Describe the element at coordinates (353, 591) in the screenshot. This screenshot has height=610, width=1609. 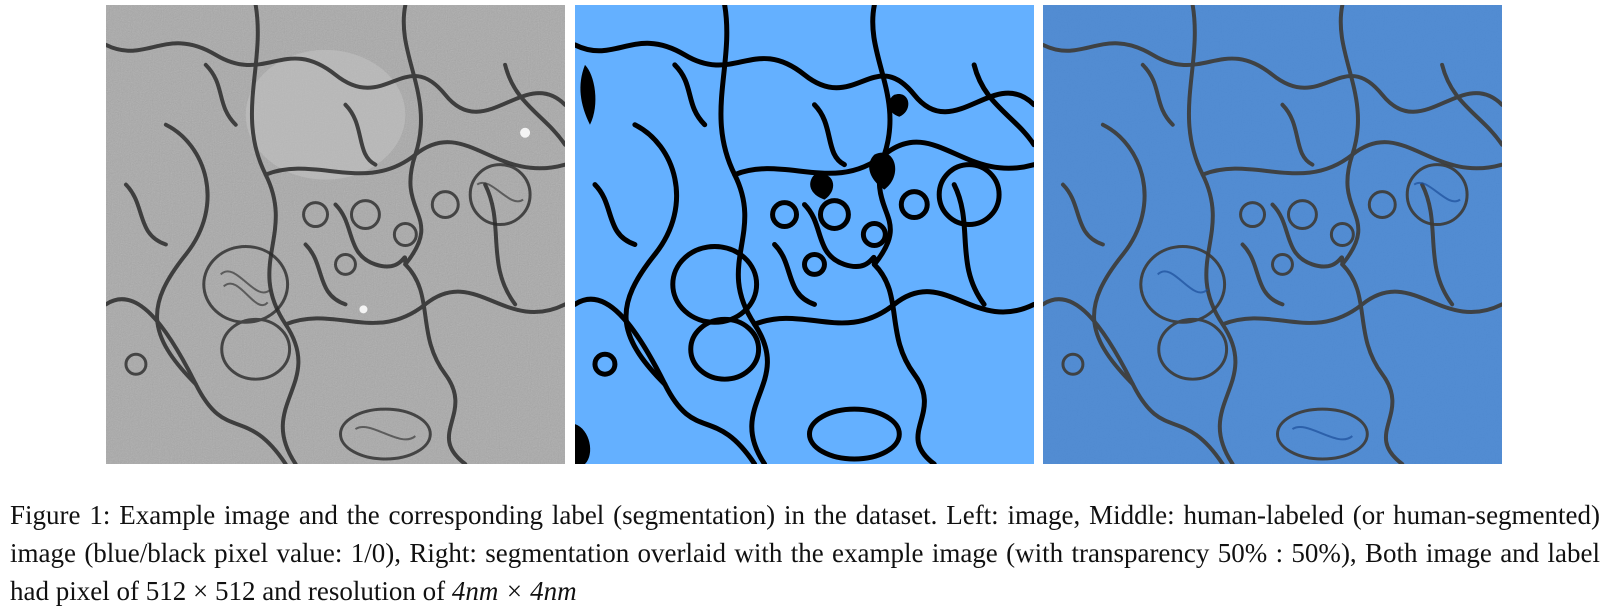
I see `caption-text-4: and resolution of` at that location.